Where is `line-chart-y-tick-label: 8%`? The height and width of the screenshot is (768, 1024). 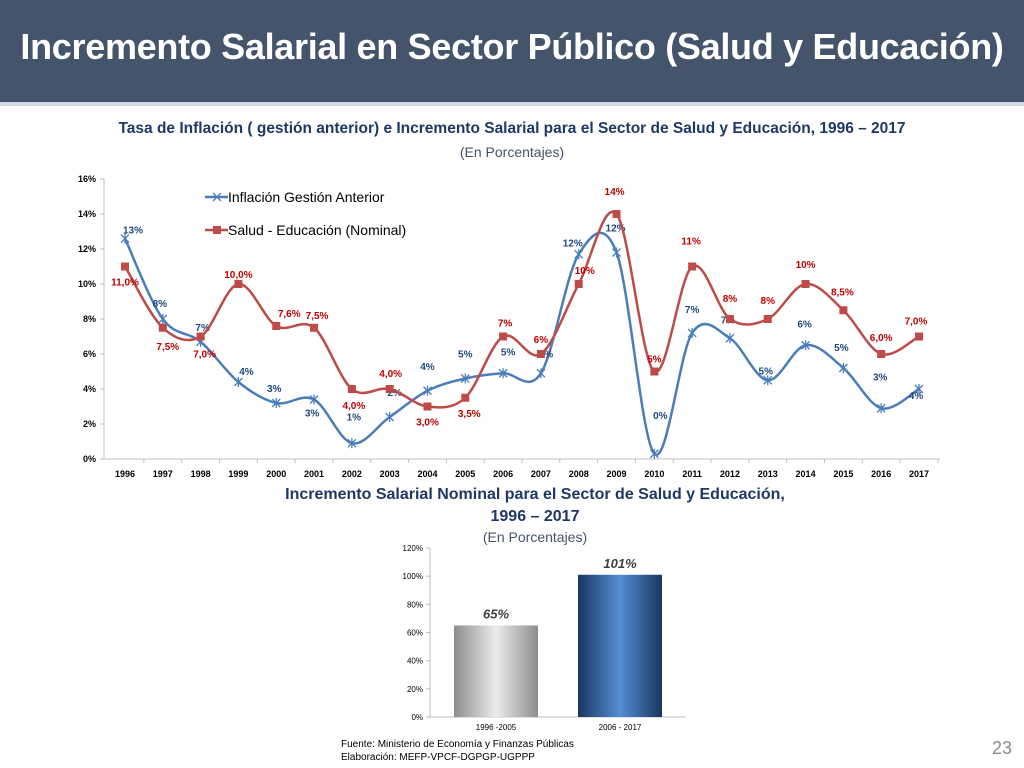
line-chart-y-tick-label: 8% is located at coordinates (89, 319).